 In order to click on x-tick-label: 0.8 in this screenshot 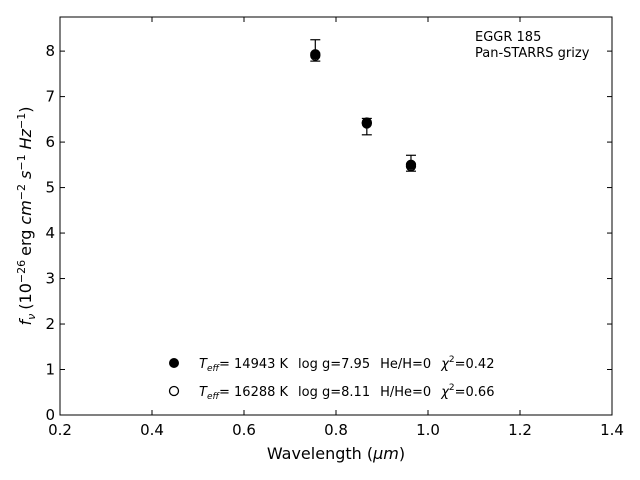, I will do `click(336, 430)`.